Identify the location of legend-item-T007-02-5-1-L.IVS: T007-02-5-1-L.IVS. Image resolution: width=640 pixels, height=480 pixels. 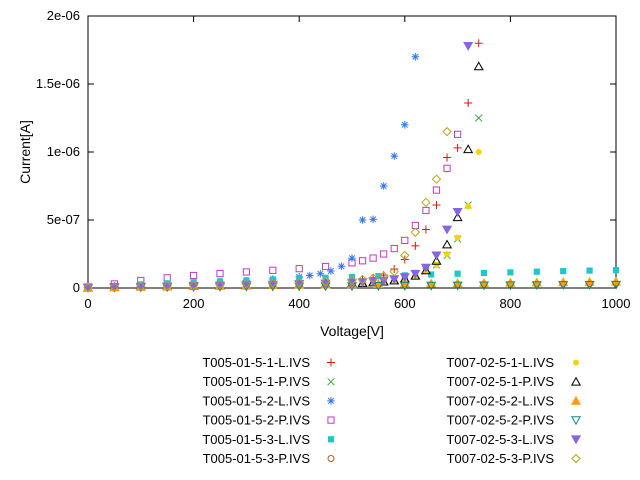
(512, 362).